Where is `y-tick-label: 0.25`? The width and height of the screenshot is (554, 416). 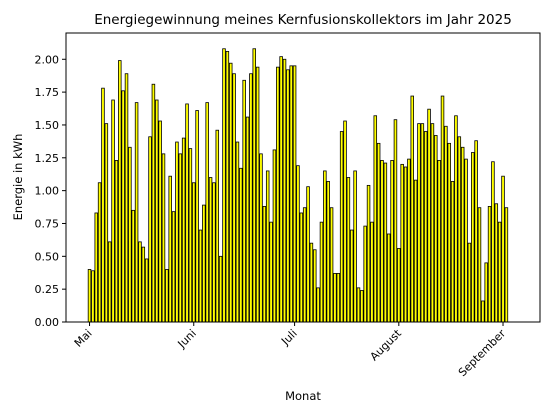 y-tick-label: 0.25 is located at coordinates (47, 289).